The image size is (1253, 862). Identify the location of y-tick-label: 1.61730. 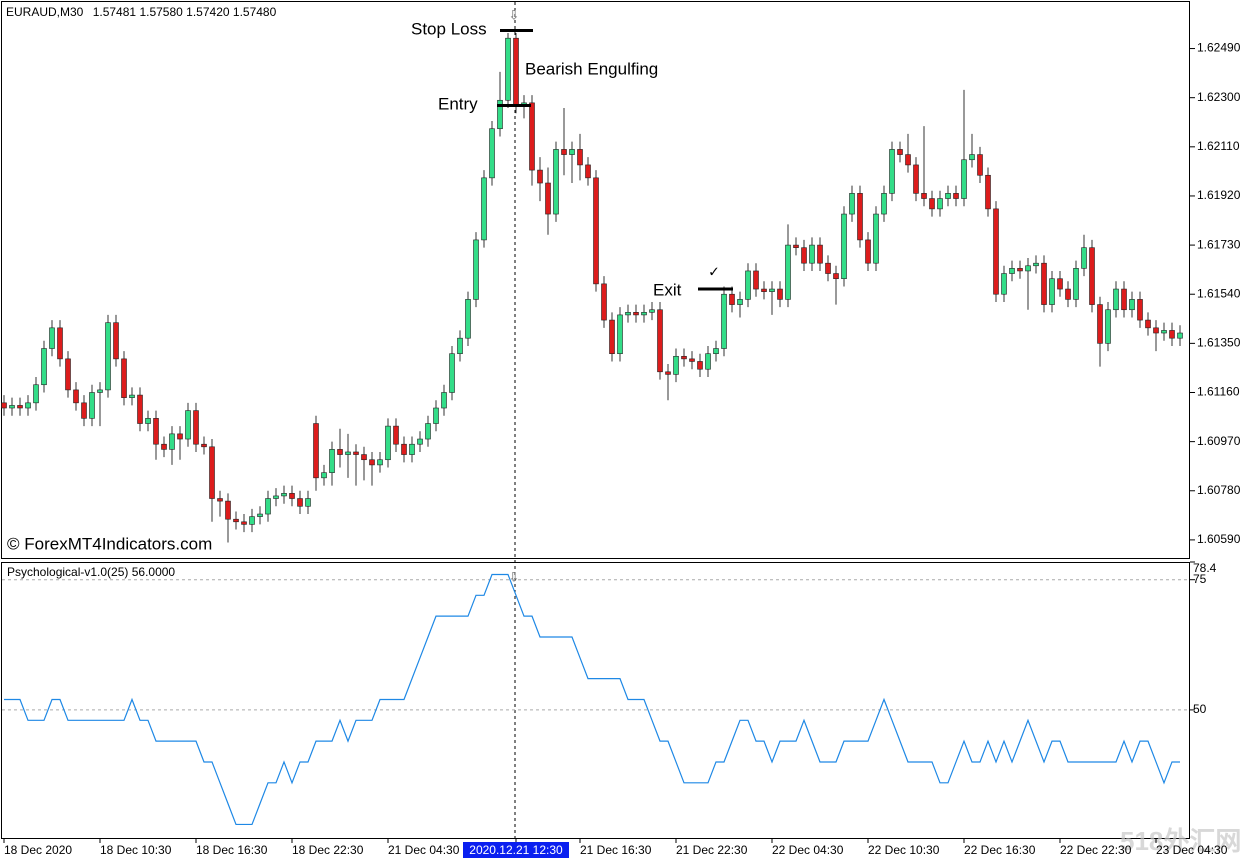
(1219, 244).